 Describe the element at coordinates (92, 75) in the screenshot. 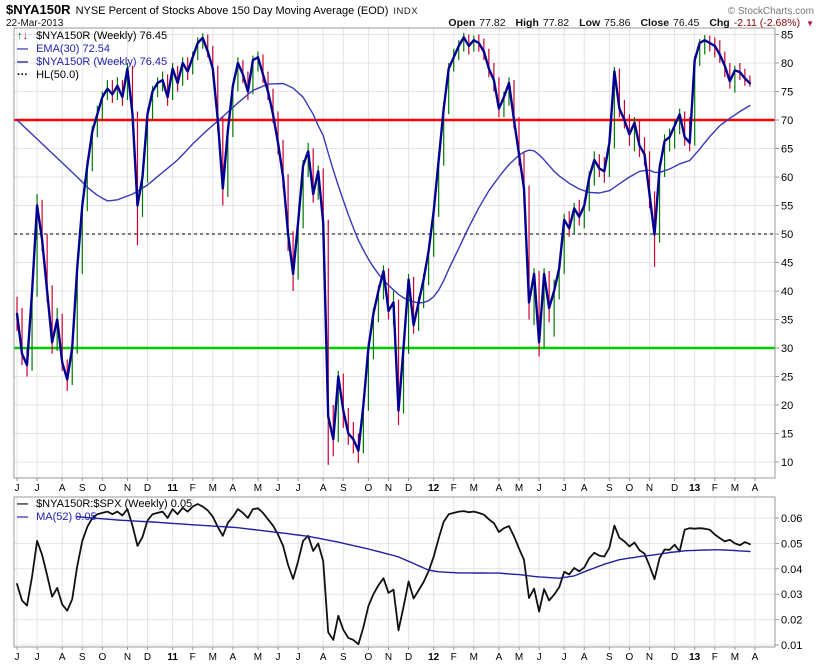

I see `legend-item-hl50: ··· HL(50.0)` at that location.